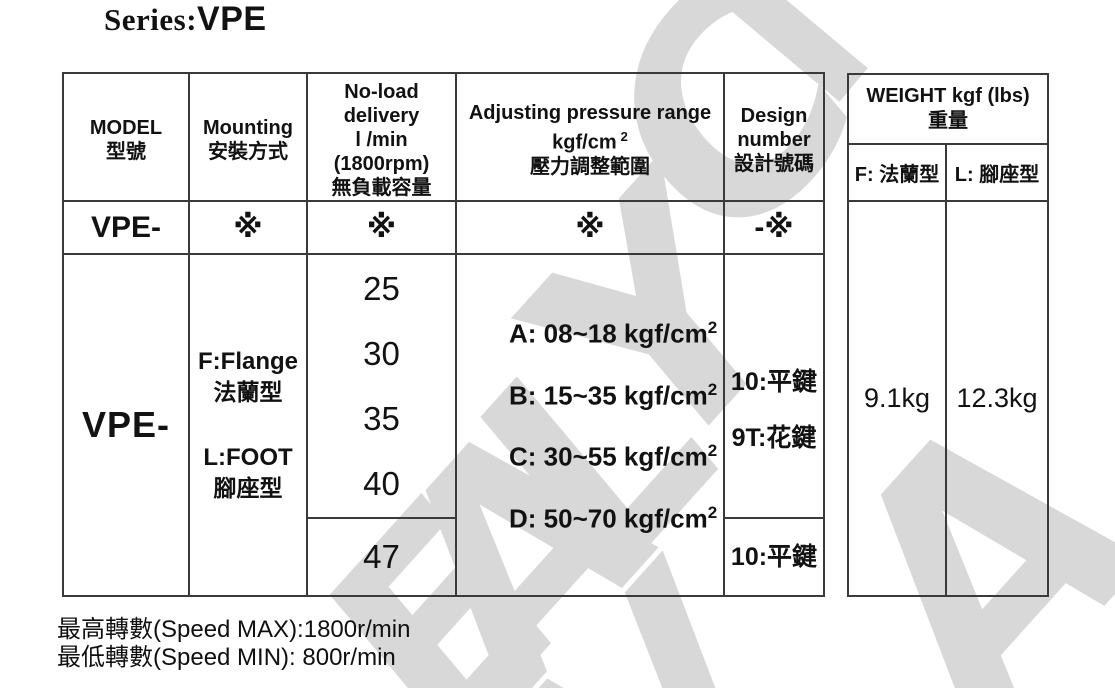 This screenshot has height=688, width=1115. Describe the element at coordinates (774, 227) in the screenshot. I see `code-design: -※` at that location.